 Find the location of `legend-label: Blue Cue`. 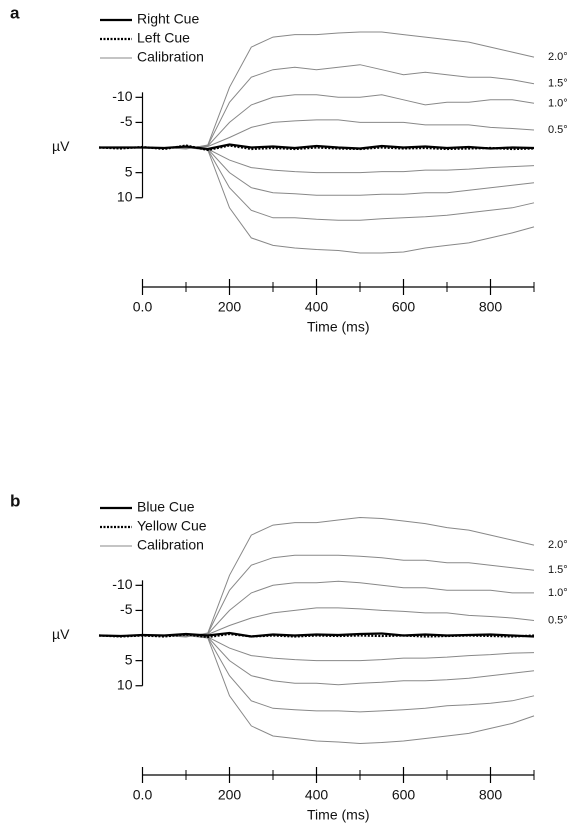

legend-label: Blue Cue is located at coordinates (166, 507).